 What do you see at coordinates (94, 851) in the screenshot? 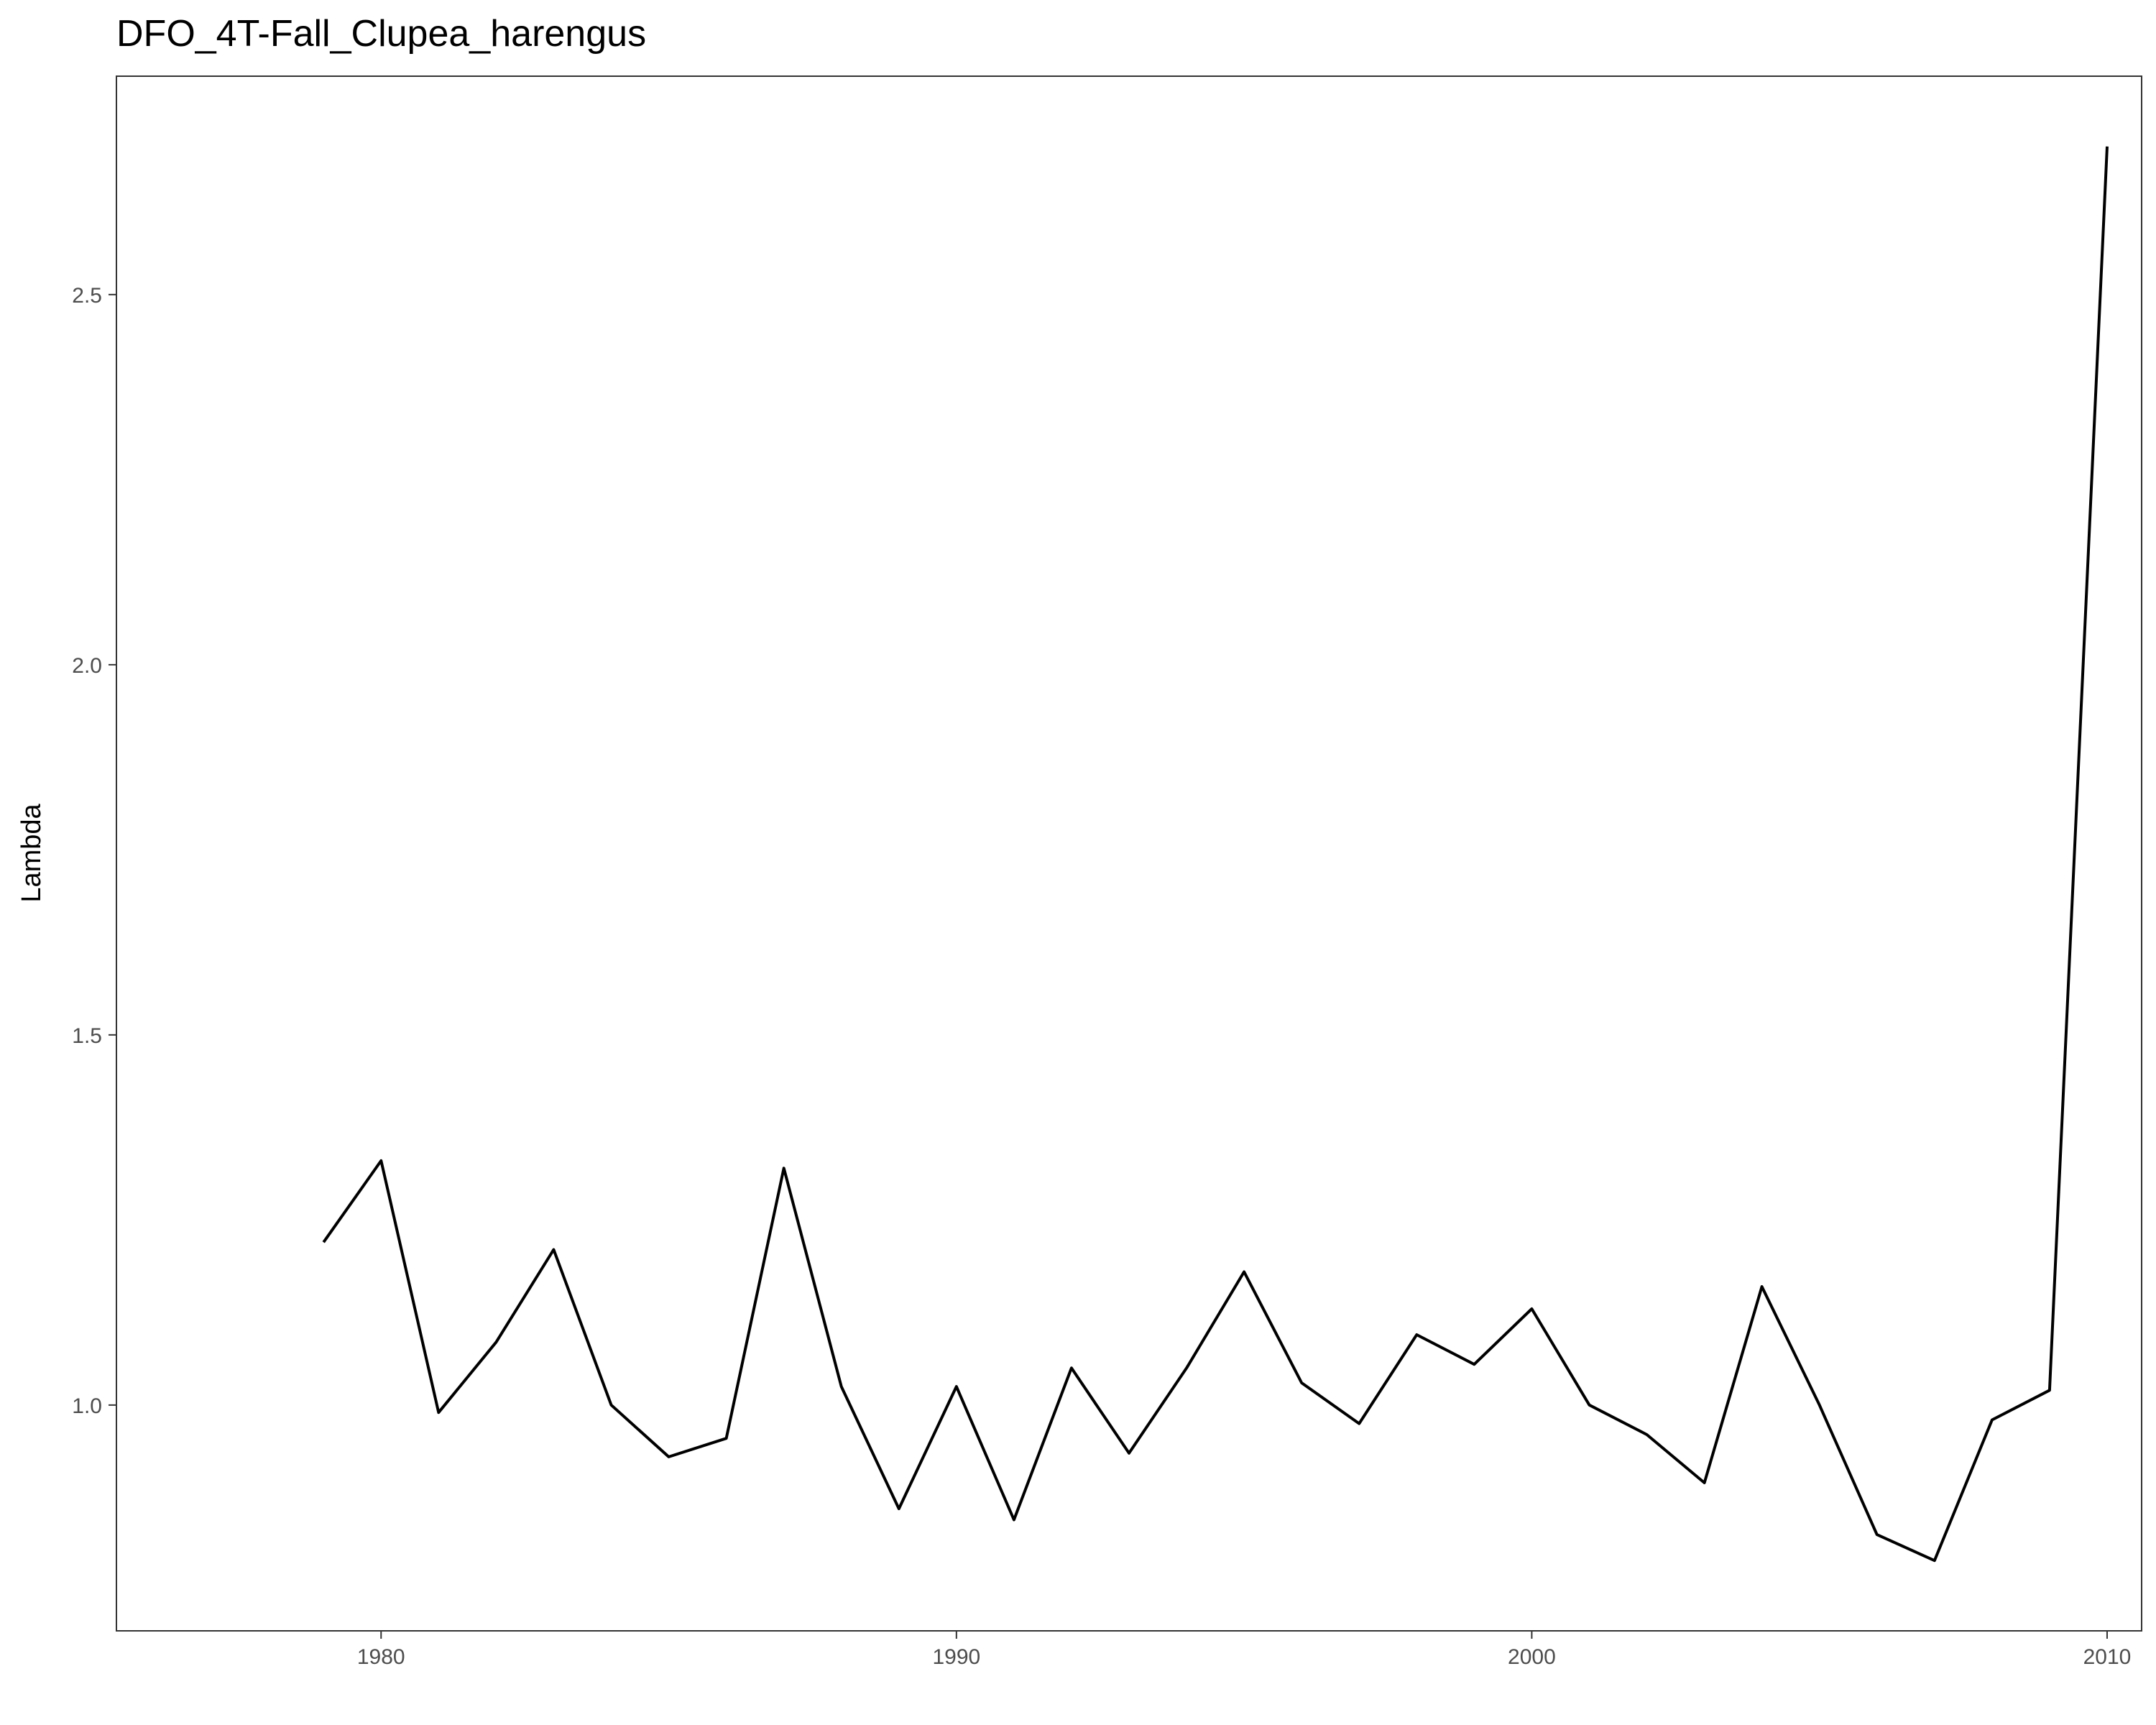
I see `y-axis: 1.0 1.5 2.0 2.5` at bounding box center [94, 851].